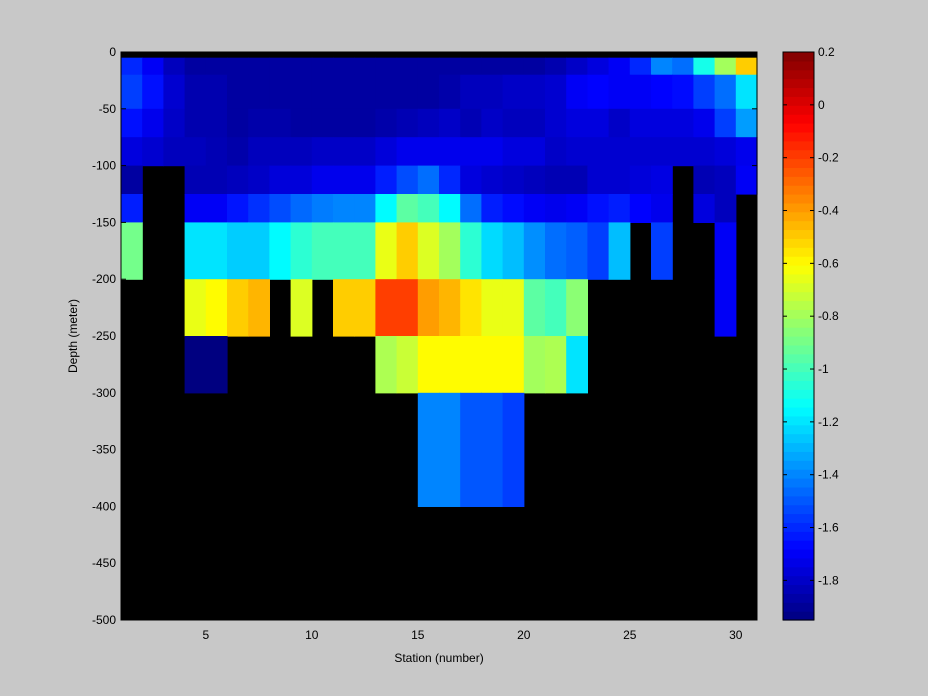 The width and height of the screenshot is (928, 696). What do you see at coordinates (104, 222) in the screenshot?
I see `y-tick-label: -150` at bounding box center [104, 222].